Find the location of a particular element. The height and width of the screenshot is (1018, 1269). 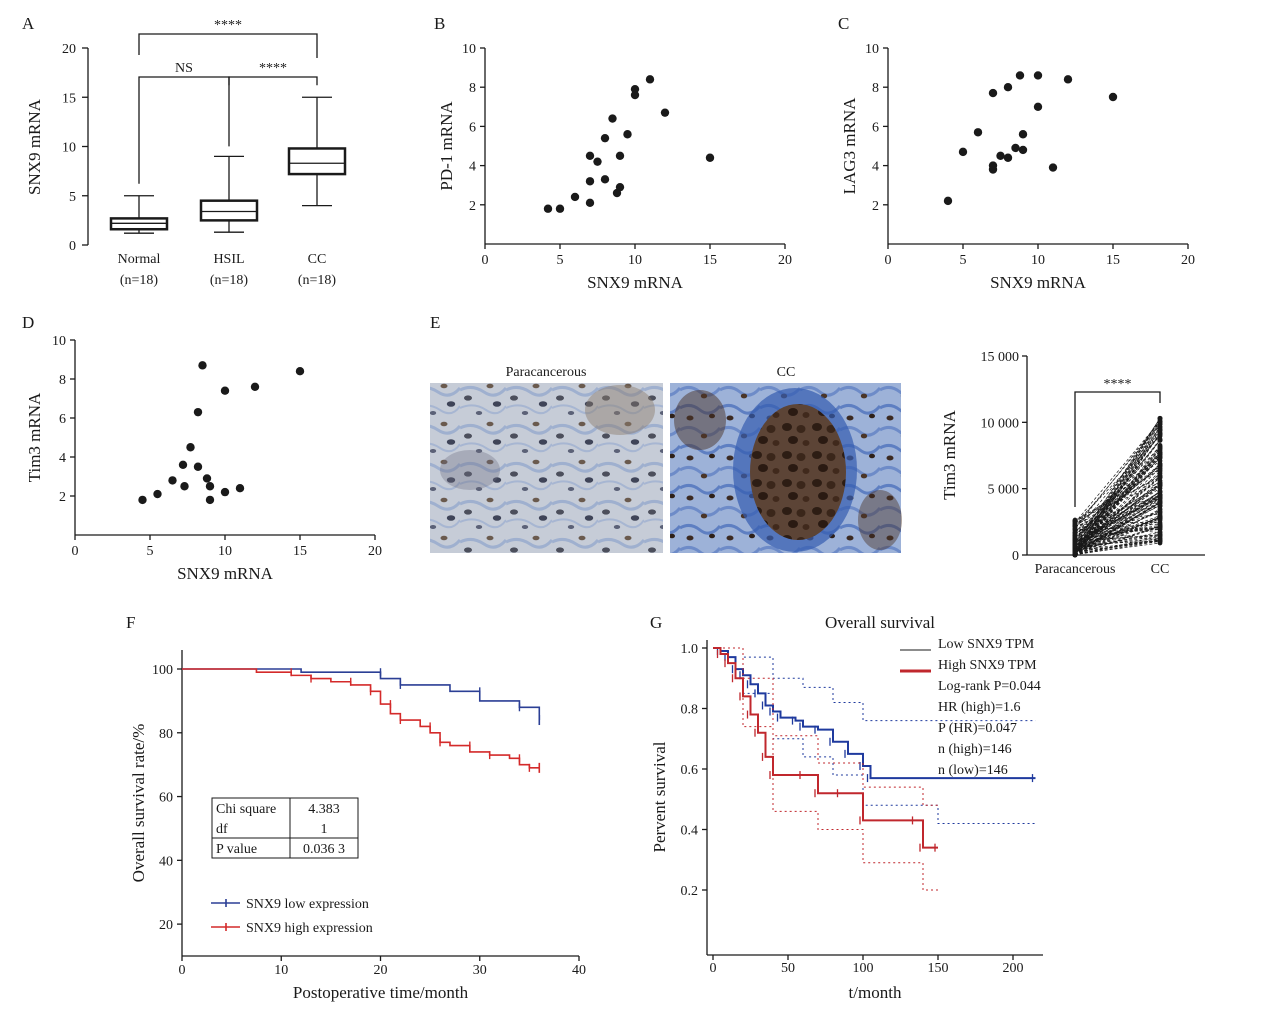

y-tick-label: 1.0 is located at coordinates (690, 649).